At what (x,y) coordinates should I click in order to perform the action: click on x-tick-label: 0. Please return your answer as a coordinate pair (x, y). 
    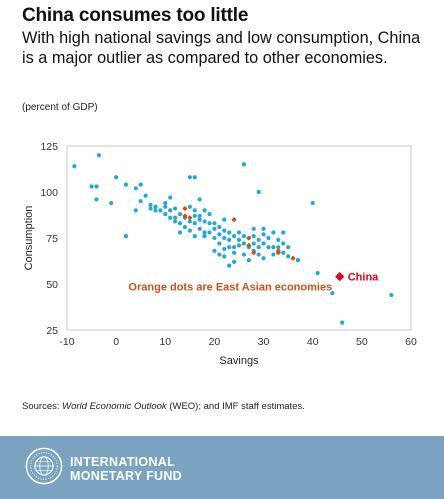
    Looking at the image, I should click on (116, 342).